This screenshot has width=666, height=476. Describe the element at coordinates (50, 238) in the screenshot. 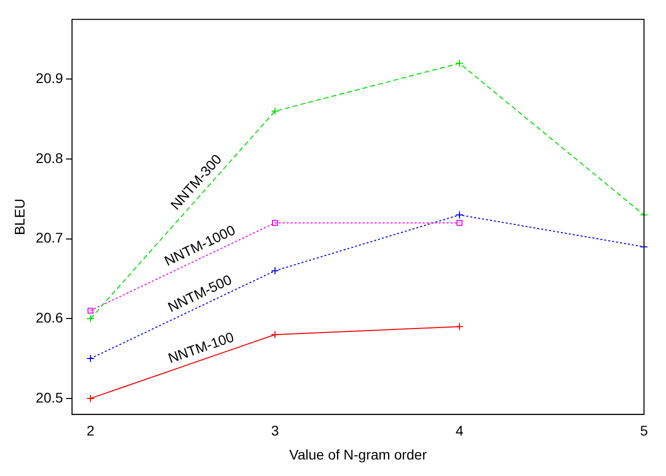

I see `y-tick-label: 20.7` at that location.